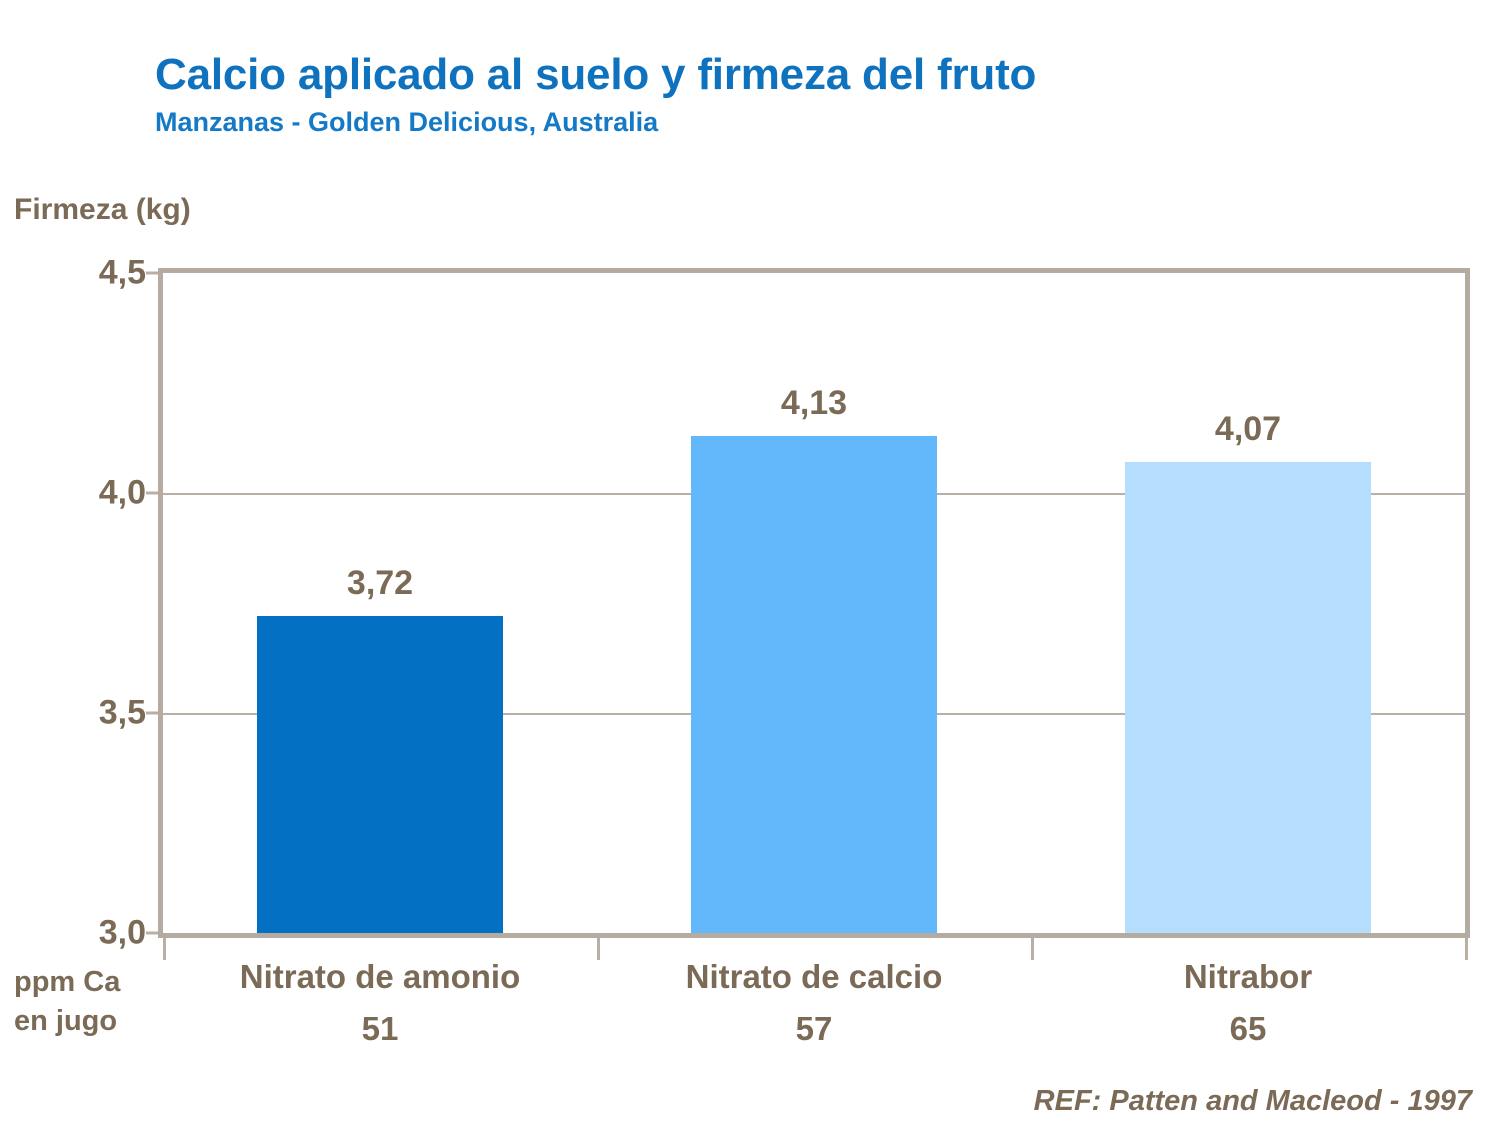  What do you see at coordinates (380, 583) in the screenshot?
I see `bar-value-label: 3,72` at bounding box center [380, 583].